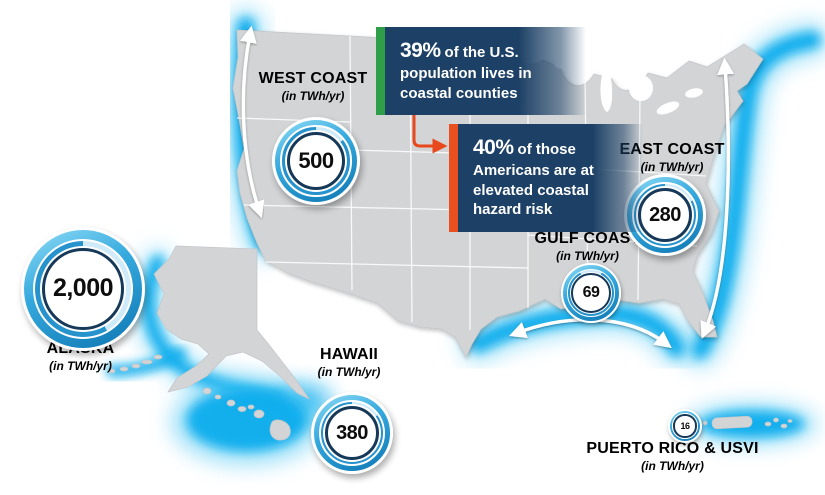 This screenshot has height=495, width=825. I want to click on region-label-hawaii: HAWAII (in TWh/yr), so click(349, 362).